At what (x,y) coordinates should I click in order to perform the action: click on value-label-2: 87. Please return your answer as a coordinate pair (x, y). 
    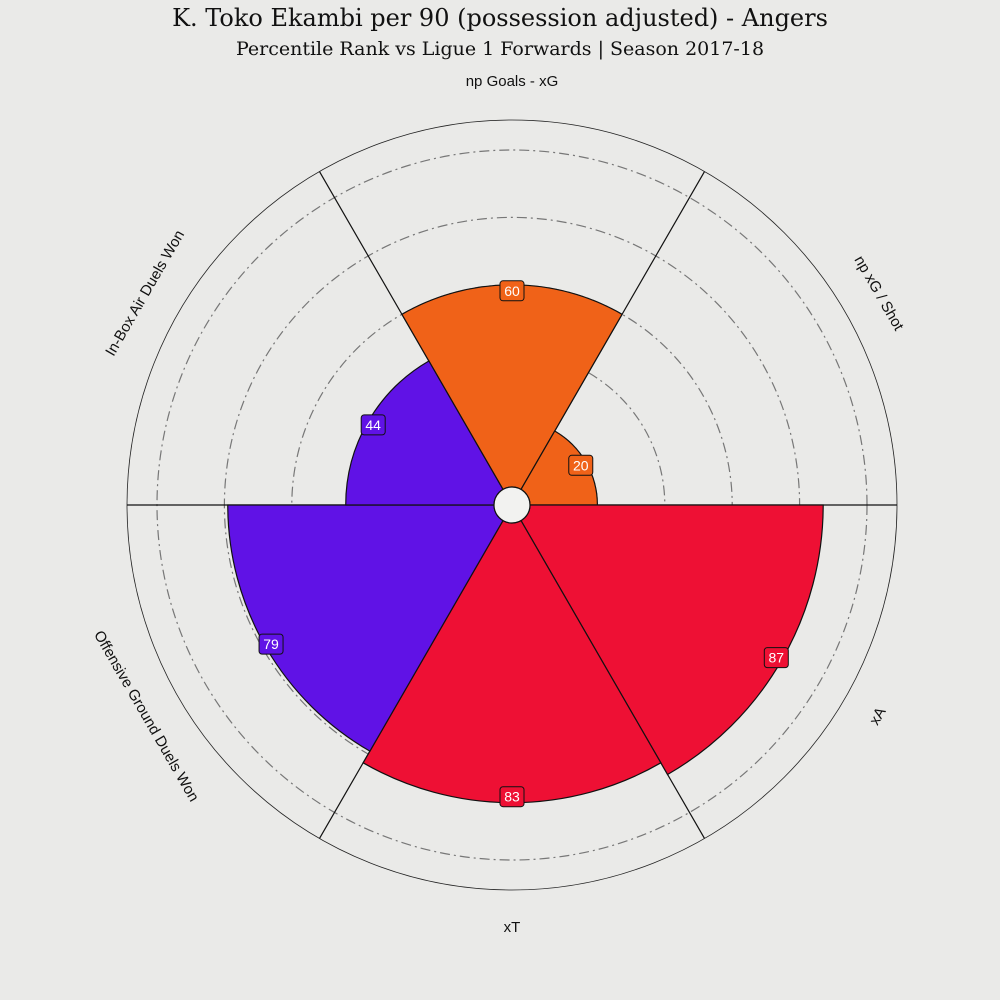
    Looking at the image, I should click on (777, 658).